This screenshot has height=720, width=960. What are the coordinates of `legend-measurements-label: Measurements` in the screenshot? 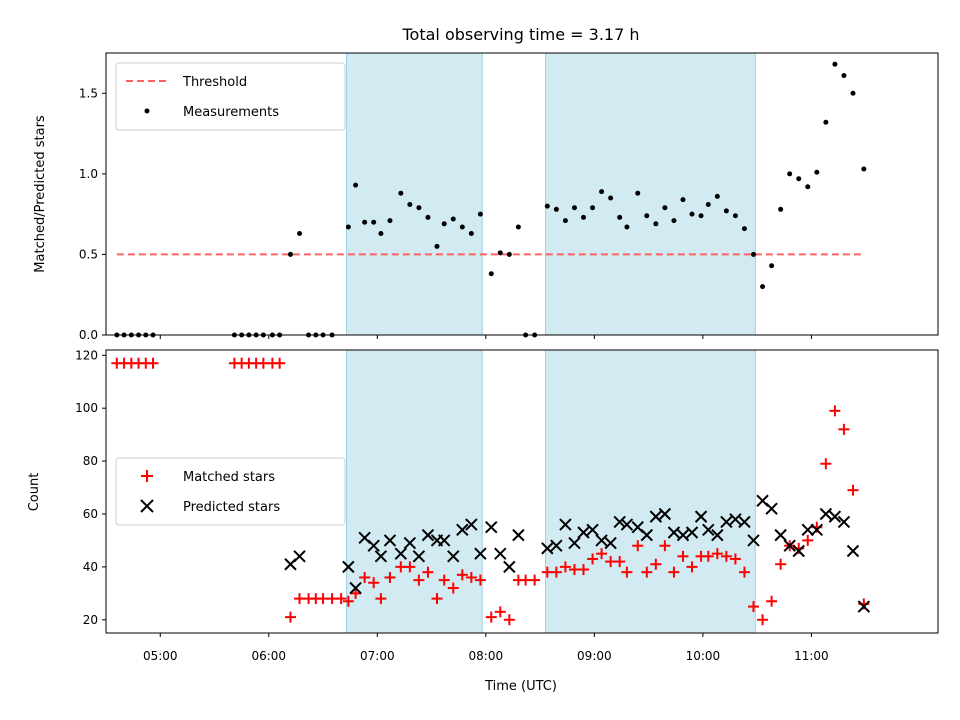 It's located at (231, 112).